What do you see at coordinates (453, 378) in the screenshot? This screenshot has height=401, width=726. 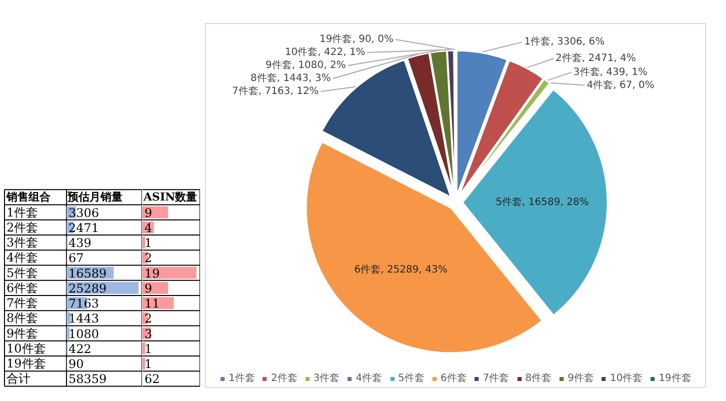 I see `legend-label: 6件套` at bounding box center [453, 378].